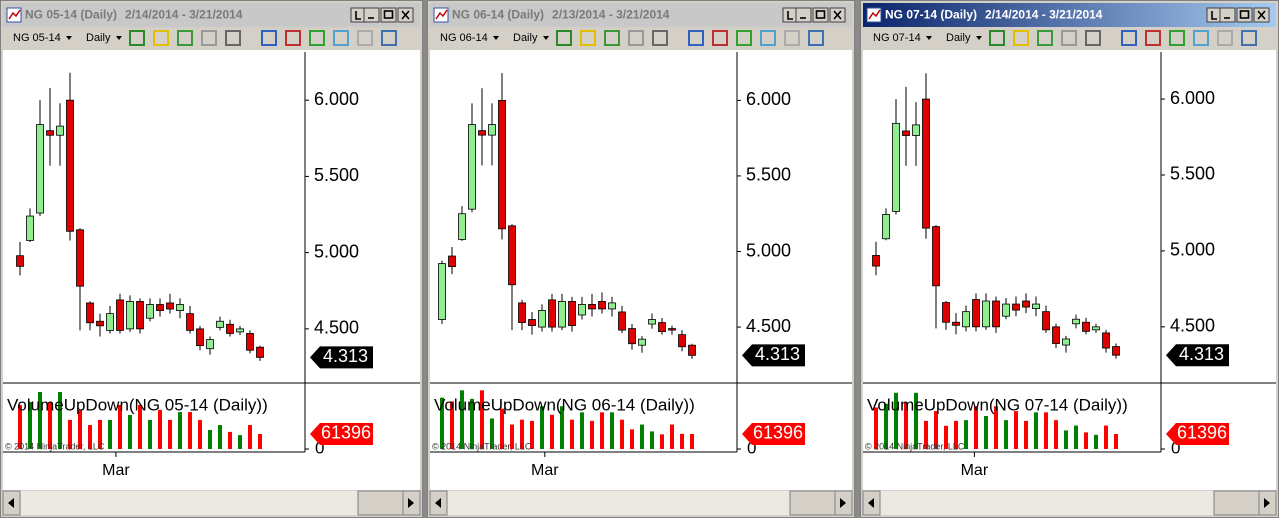 The image size is (1279, 518). What do you see at coordinates (768, 250) in the screenshot?
I see `y-tick-label: 5.000` at bounding box center [768, 250].